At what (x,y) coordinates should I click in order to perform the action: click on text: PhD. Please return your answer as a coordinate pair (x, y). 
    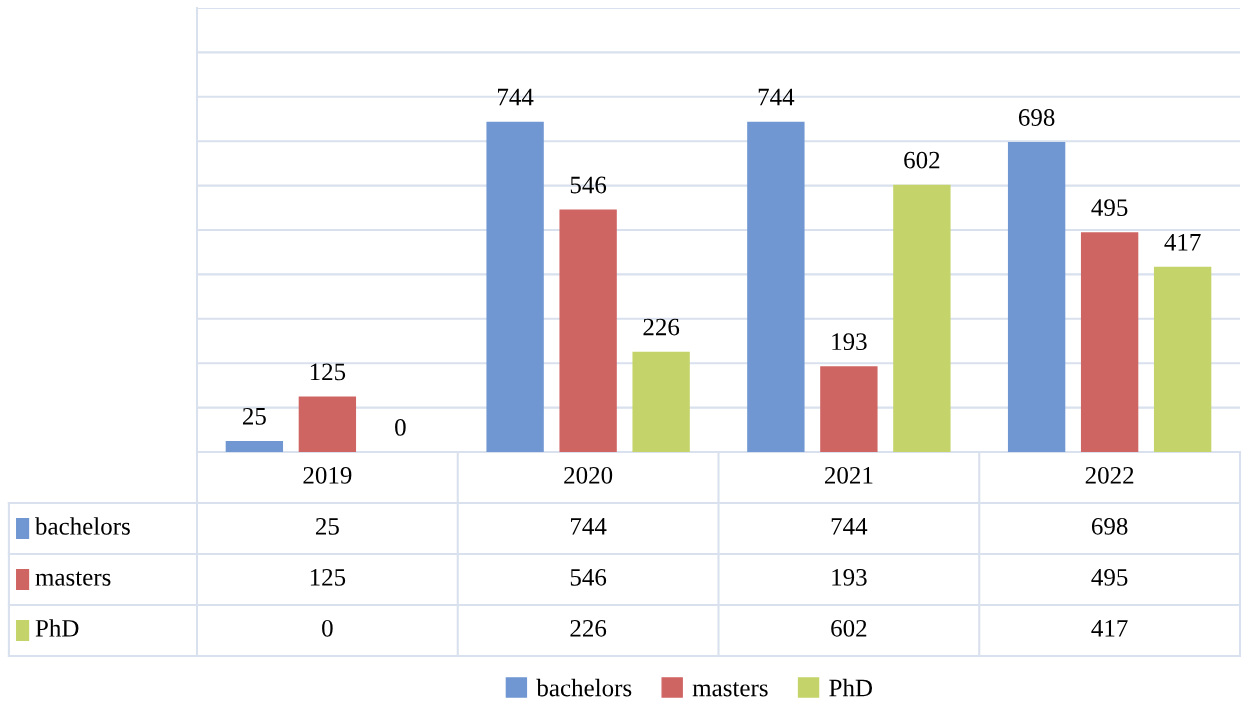
    Looking at the image, I should click on (57, 628).